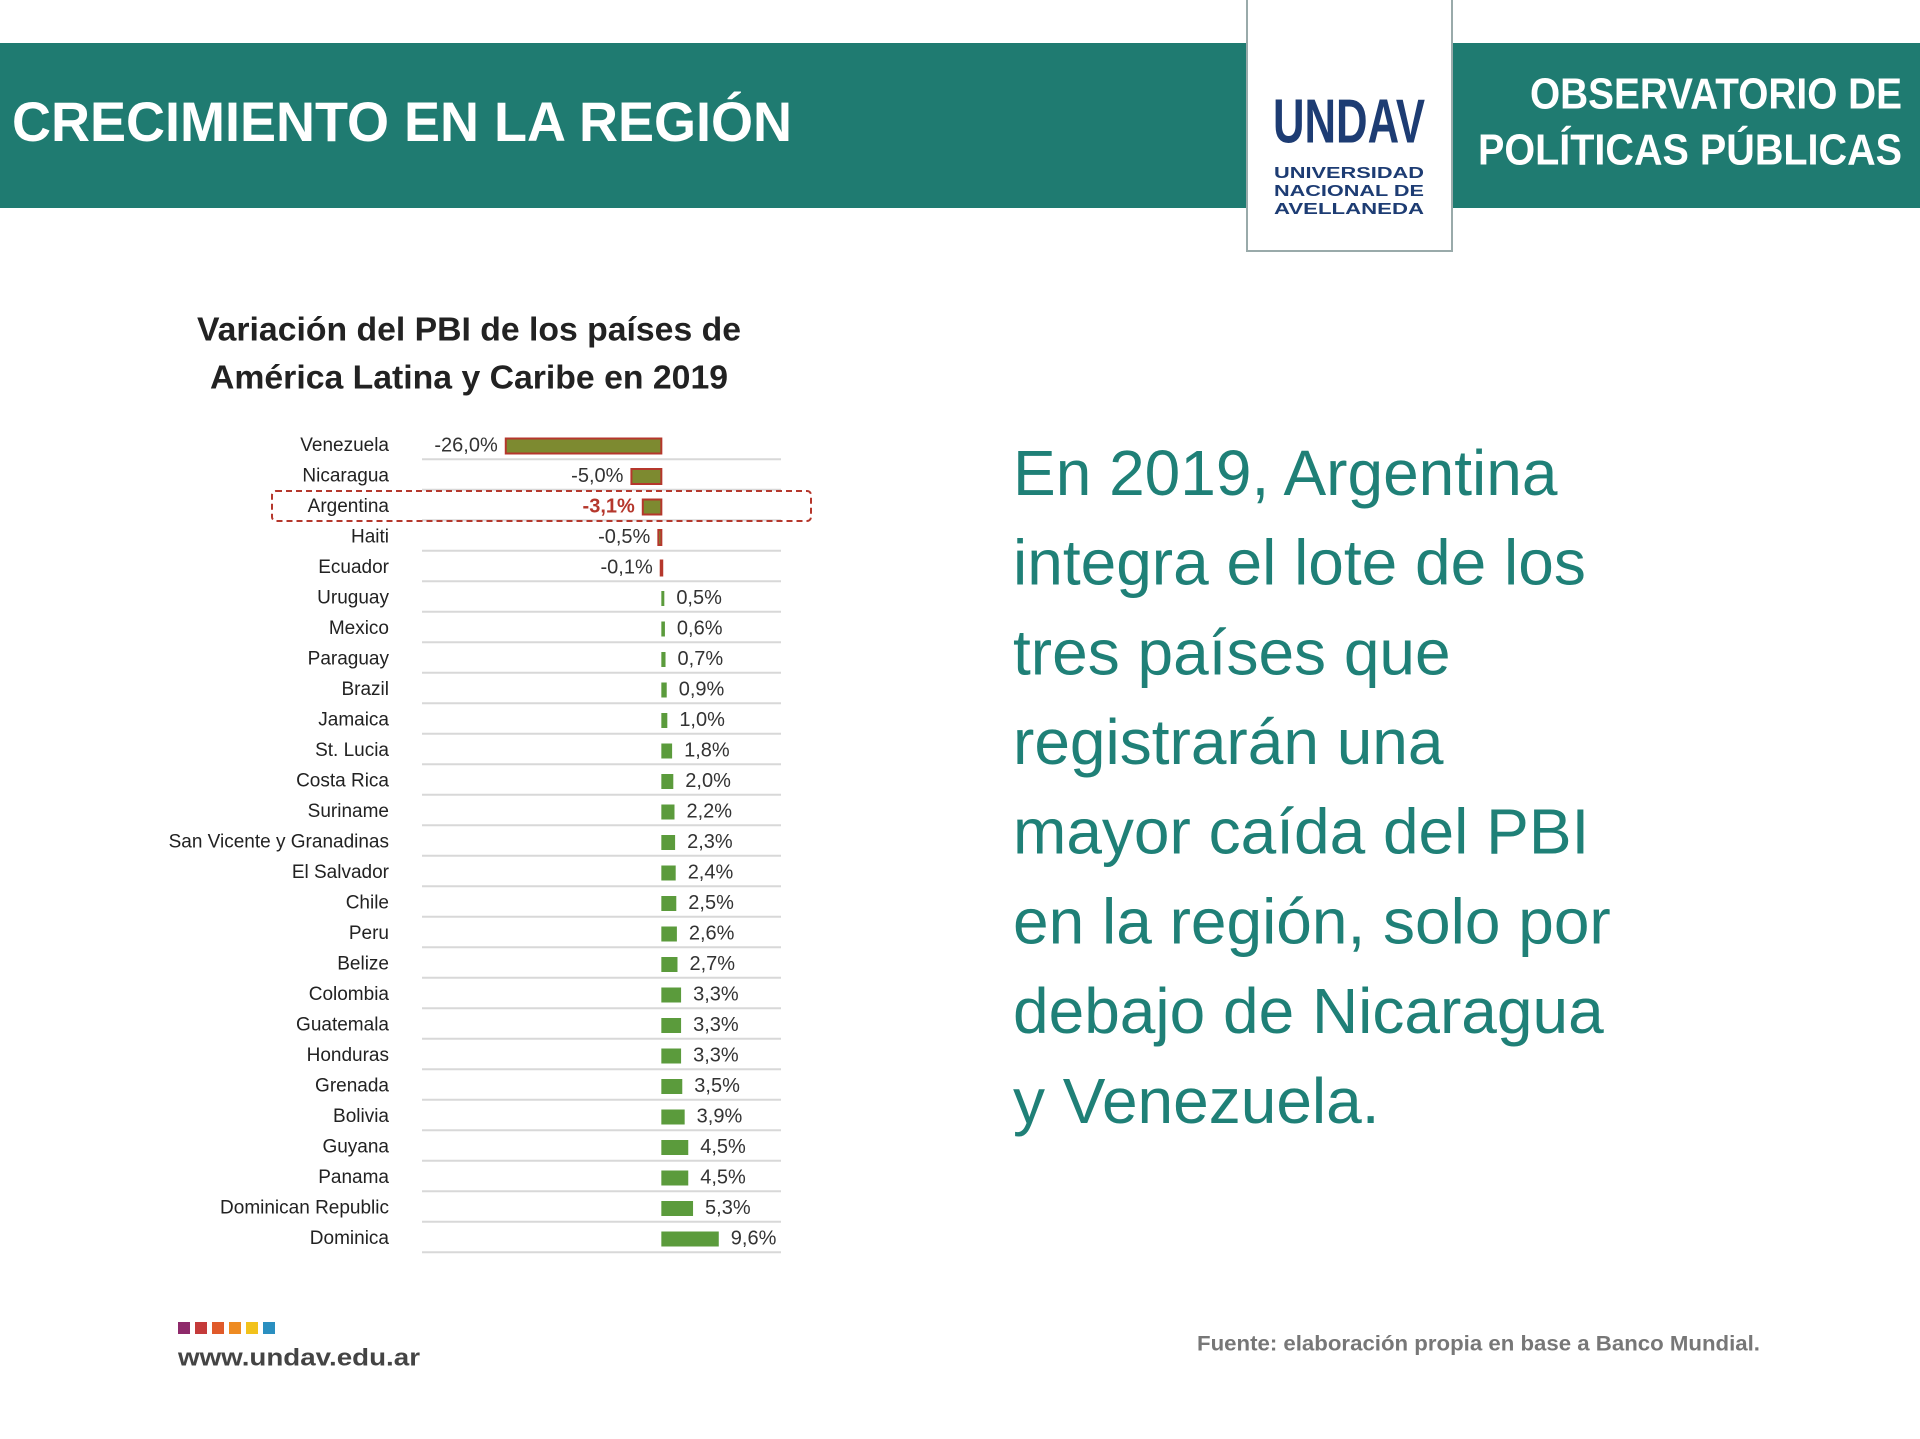 The width and height of the screenshot is (1920, 1439). Describe the element at coordinates (1349, 173) in the screenshot. I see `logo-line: UNIVERSIDAD` at that location.